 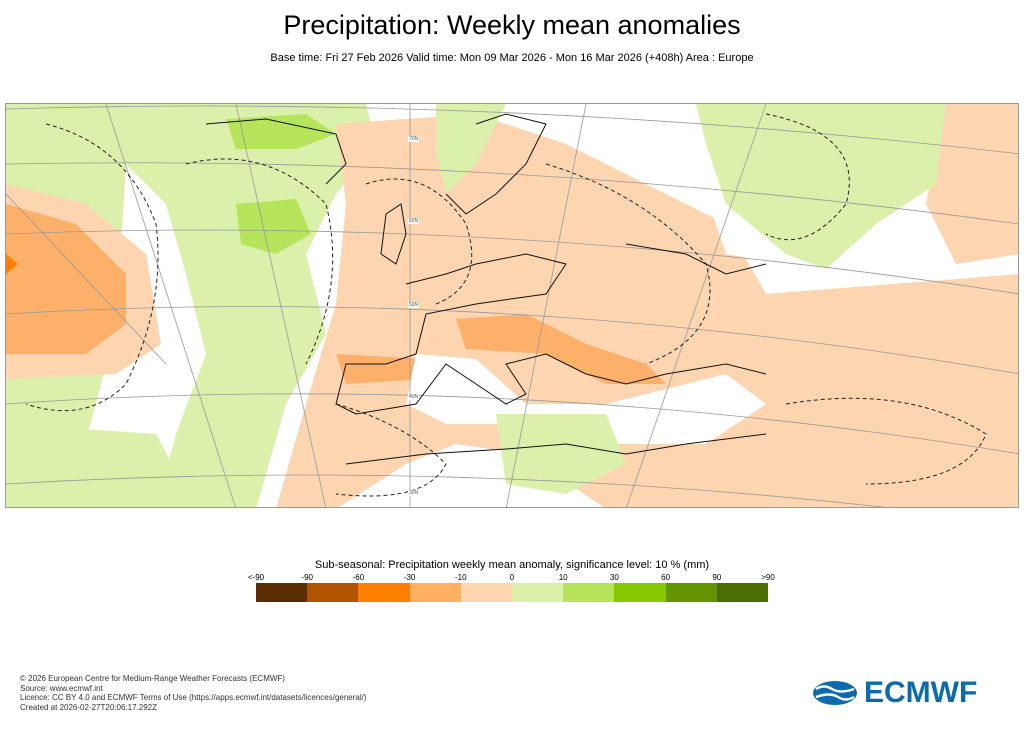 I want to click on legend-tick: -10, so click(x=461, y=577).